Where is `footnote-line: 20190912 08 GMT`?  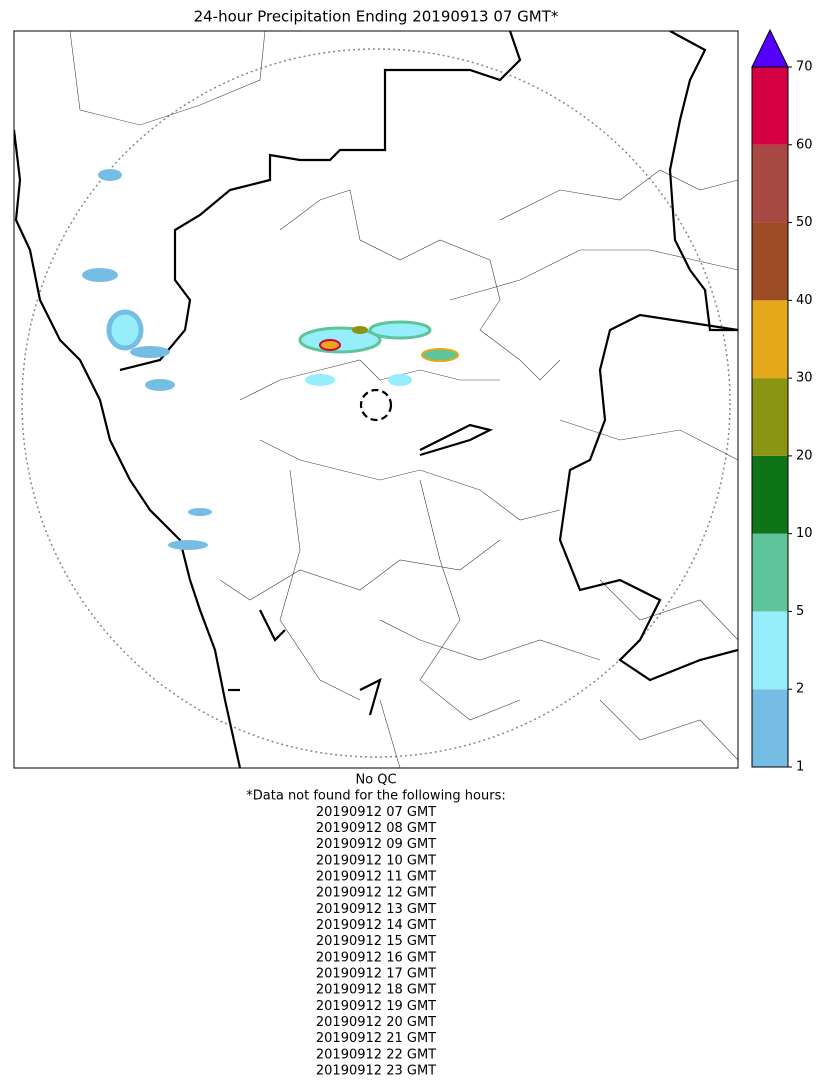
footnote-line: 20190912 08 GMT is located at coordinates (376, 828).